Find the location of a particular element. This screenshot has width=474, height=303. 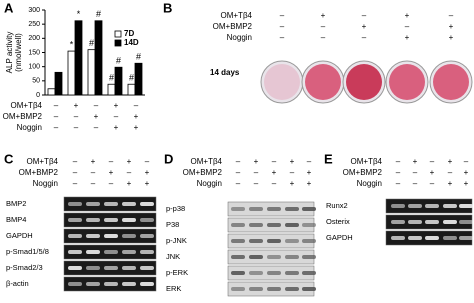

blot-label: P38 is located at coordinates (172, 224).